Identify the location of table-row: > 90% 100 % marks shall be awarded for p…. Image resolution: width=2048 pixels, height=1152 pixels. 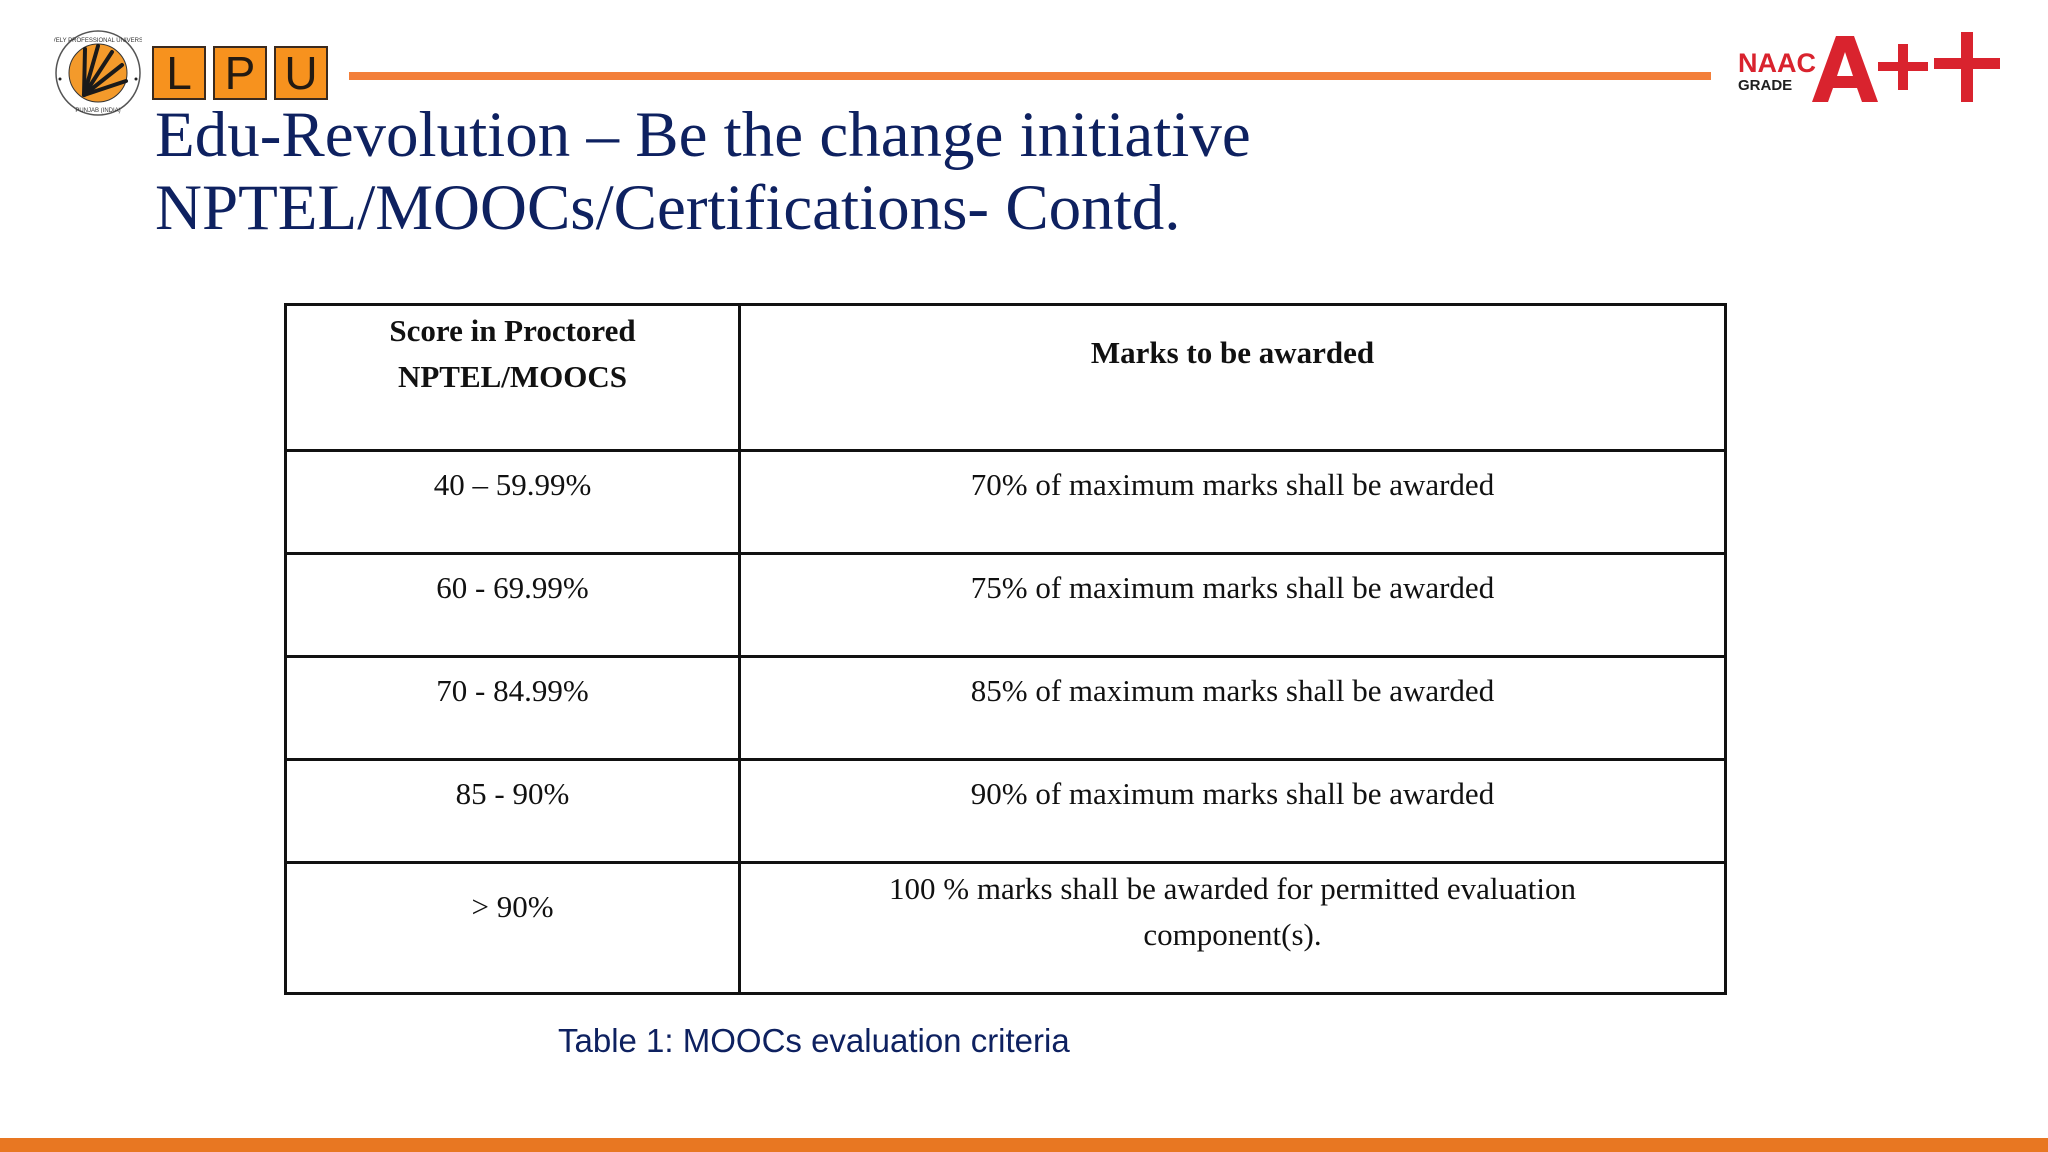
(1005, 928).